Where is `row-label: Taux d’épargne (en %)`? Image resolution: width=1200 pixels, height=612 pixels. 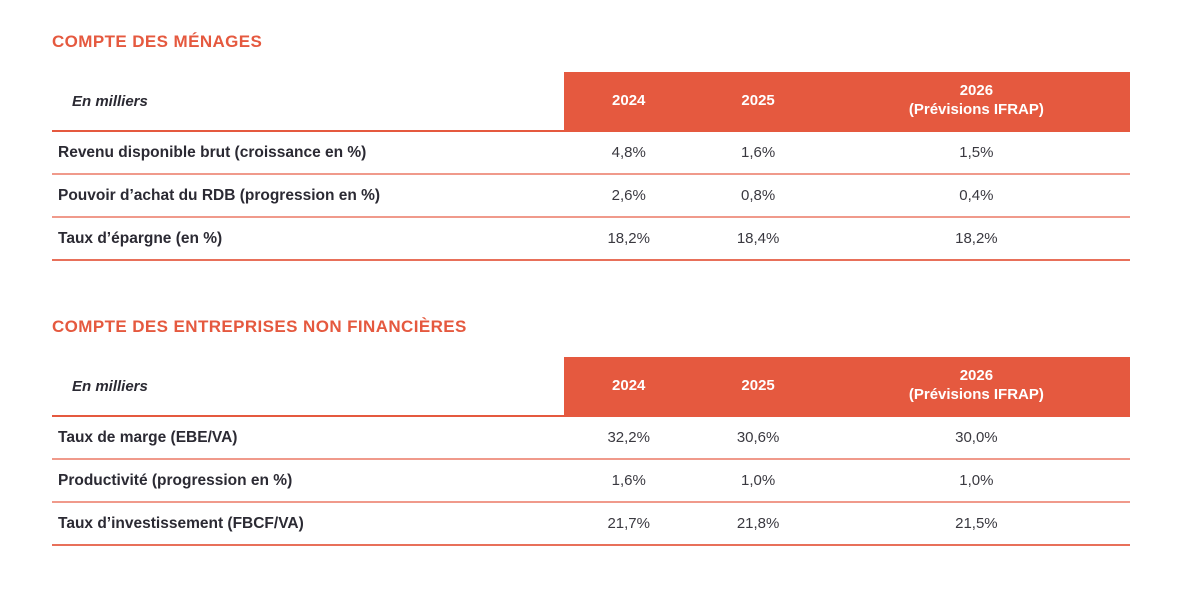 row-label: Taux d’épargne (en %) is located at coordinates (308, 239).